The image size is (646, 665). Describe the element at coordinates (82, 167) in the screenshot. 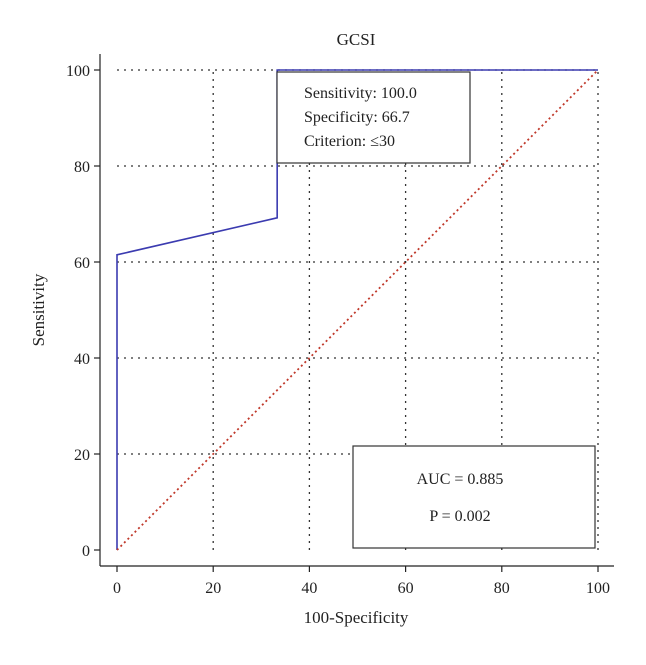

I see `y-tick-label: 80` at that location.